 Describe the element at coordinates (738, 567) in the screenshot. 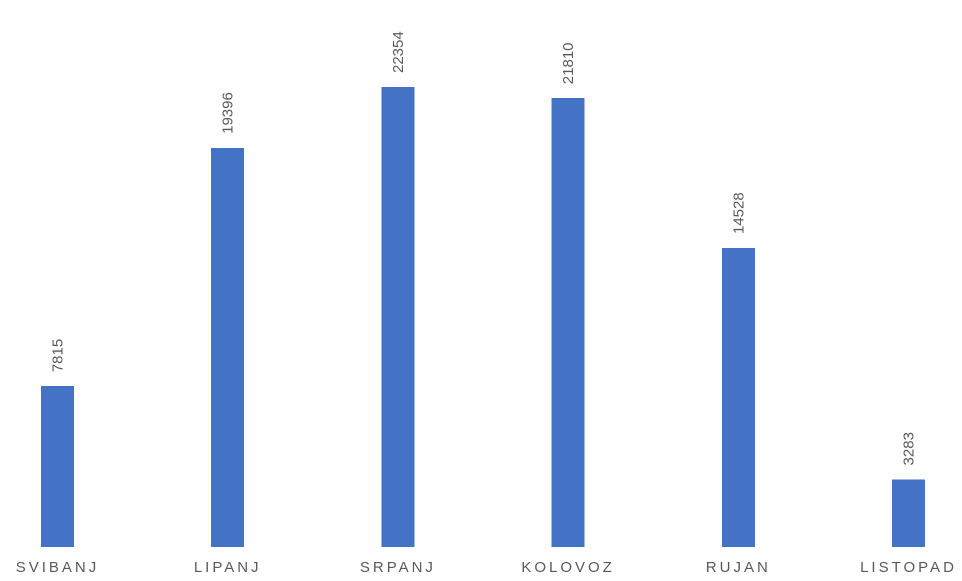

I see `category-label-rujan: RUJAN` at that location.